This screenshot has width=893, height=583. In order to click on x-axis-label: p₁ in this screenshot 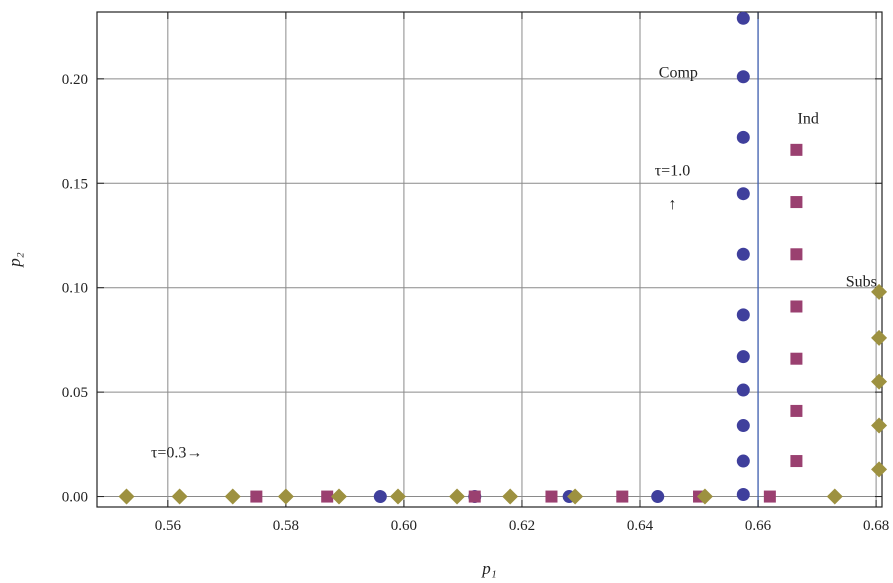, I will do `click(488, 568)`.